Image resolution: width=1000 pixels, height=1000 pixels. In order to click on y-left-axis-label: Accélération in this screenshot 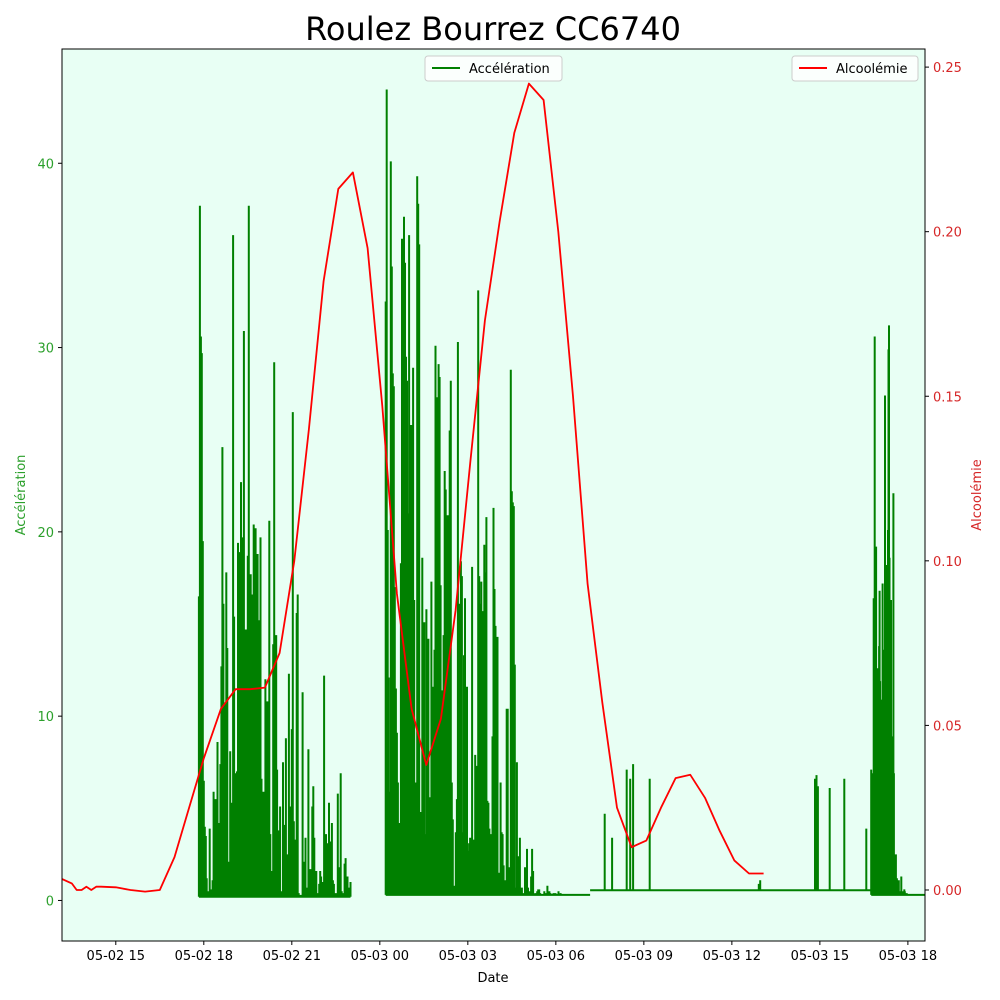, I will do `click(21, 495)`.